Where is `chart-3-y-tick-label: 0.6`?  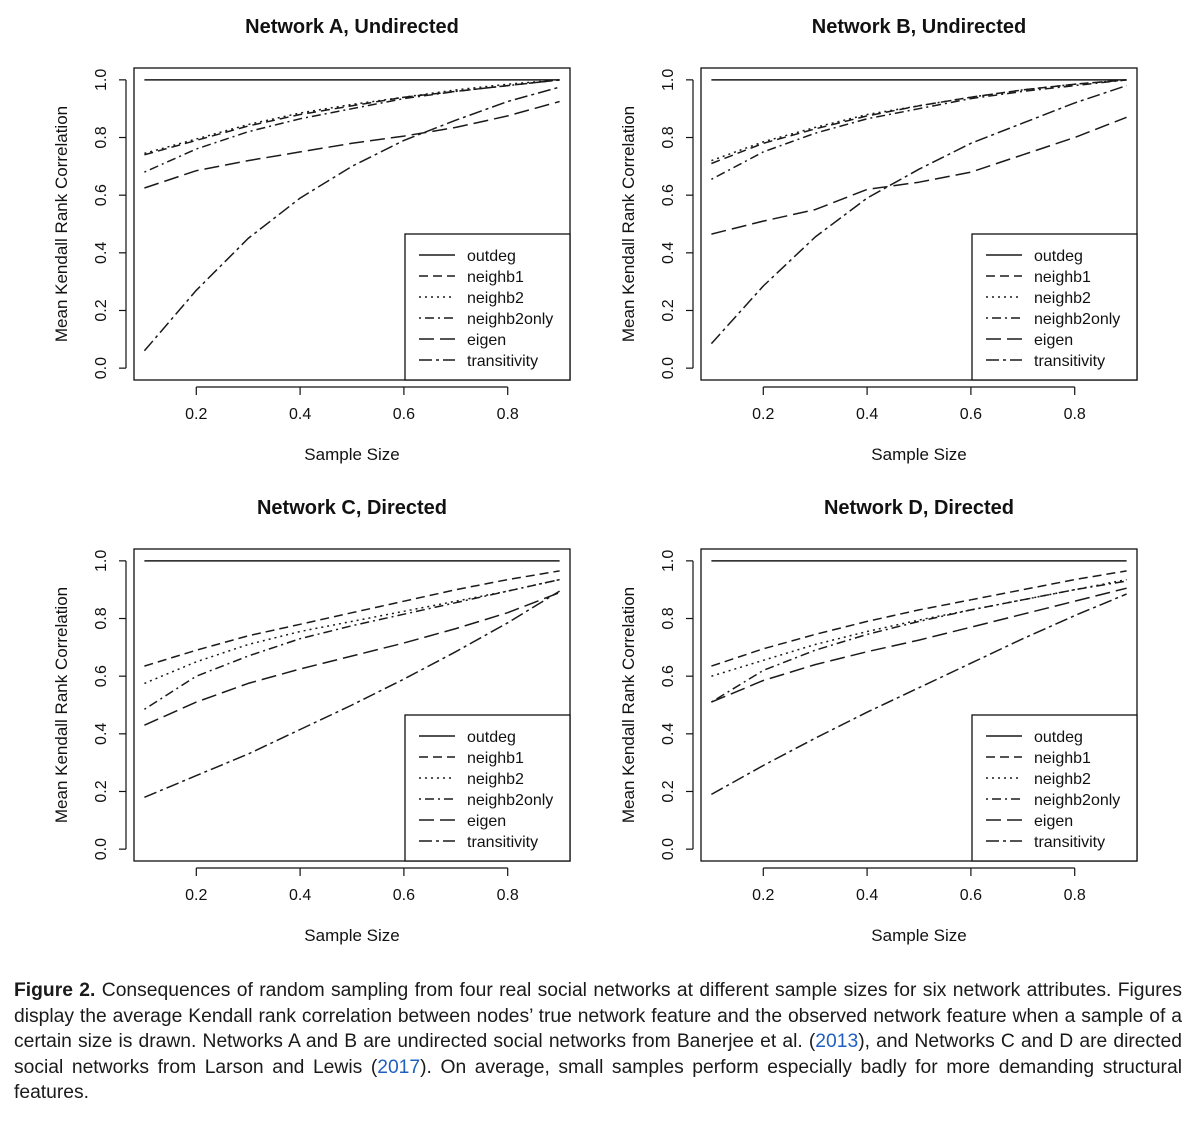 chart-3-y-tick-label: 0.6 is located at coordinates (101, 676).